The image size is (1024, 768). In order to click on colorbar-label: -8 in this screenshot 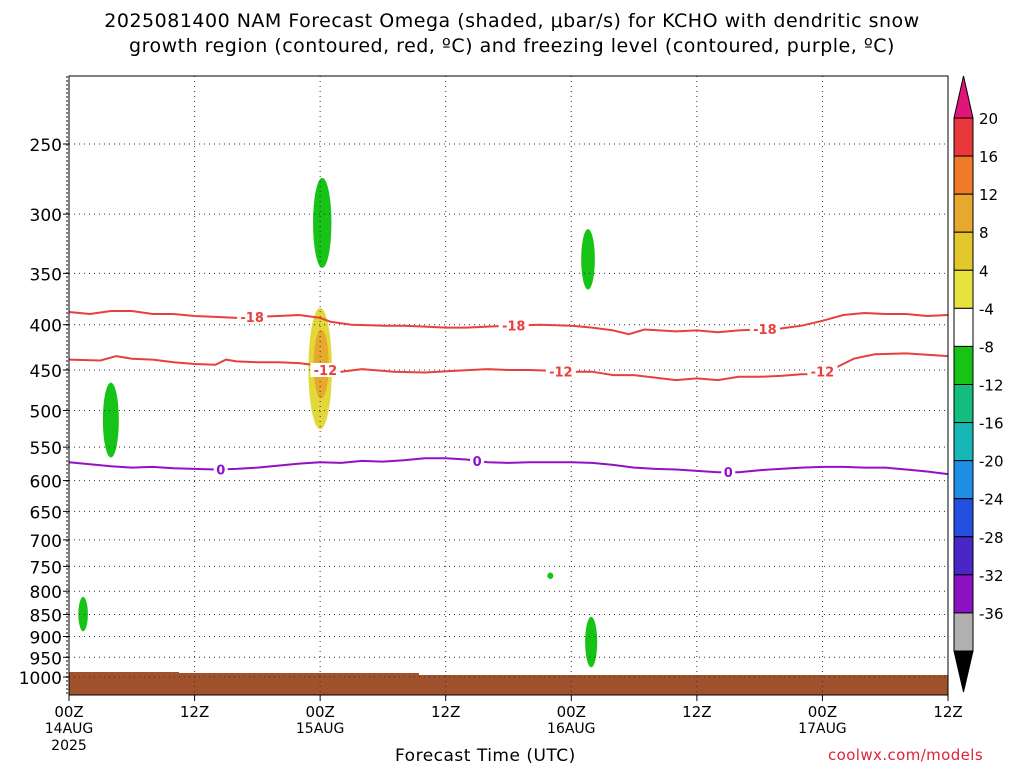, I will do `click(986, 347)`.